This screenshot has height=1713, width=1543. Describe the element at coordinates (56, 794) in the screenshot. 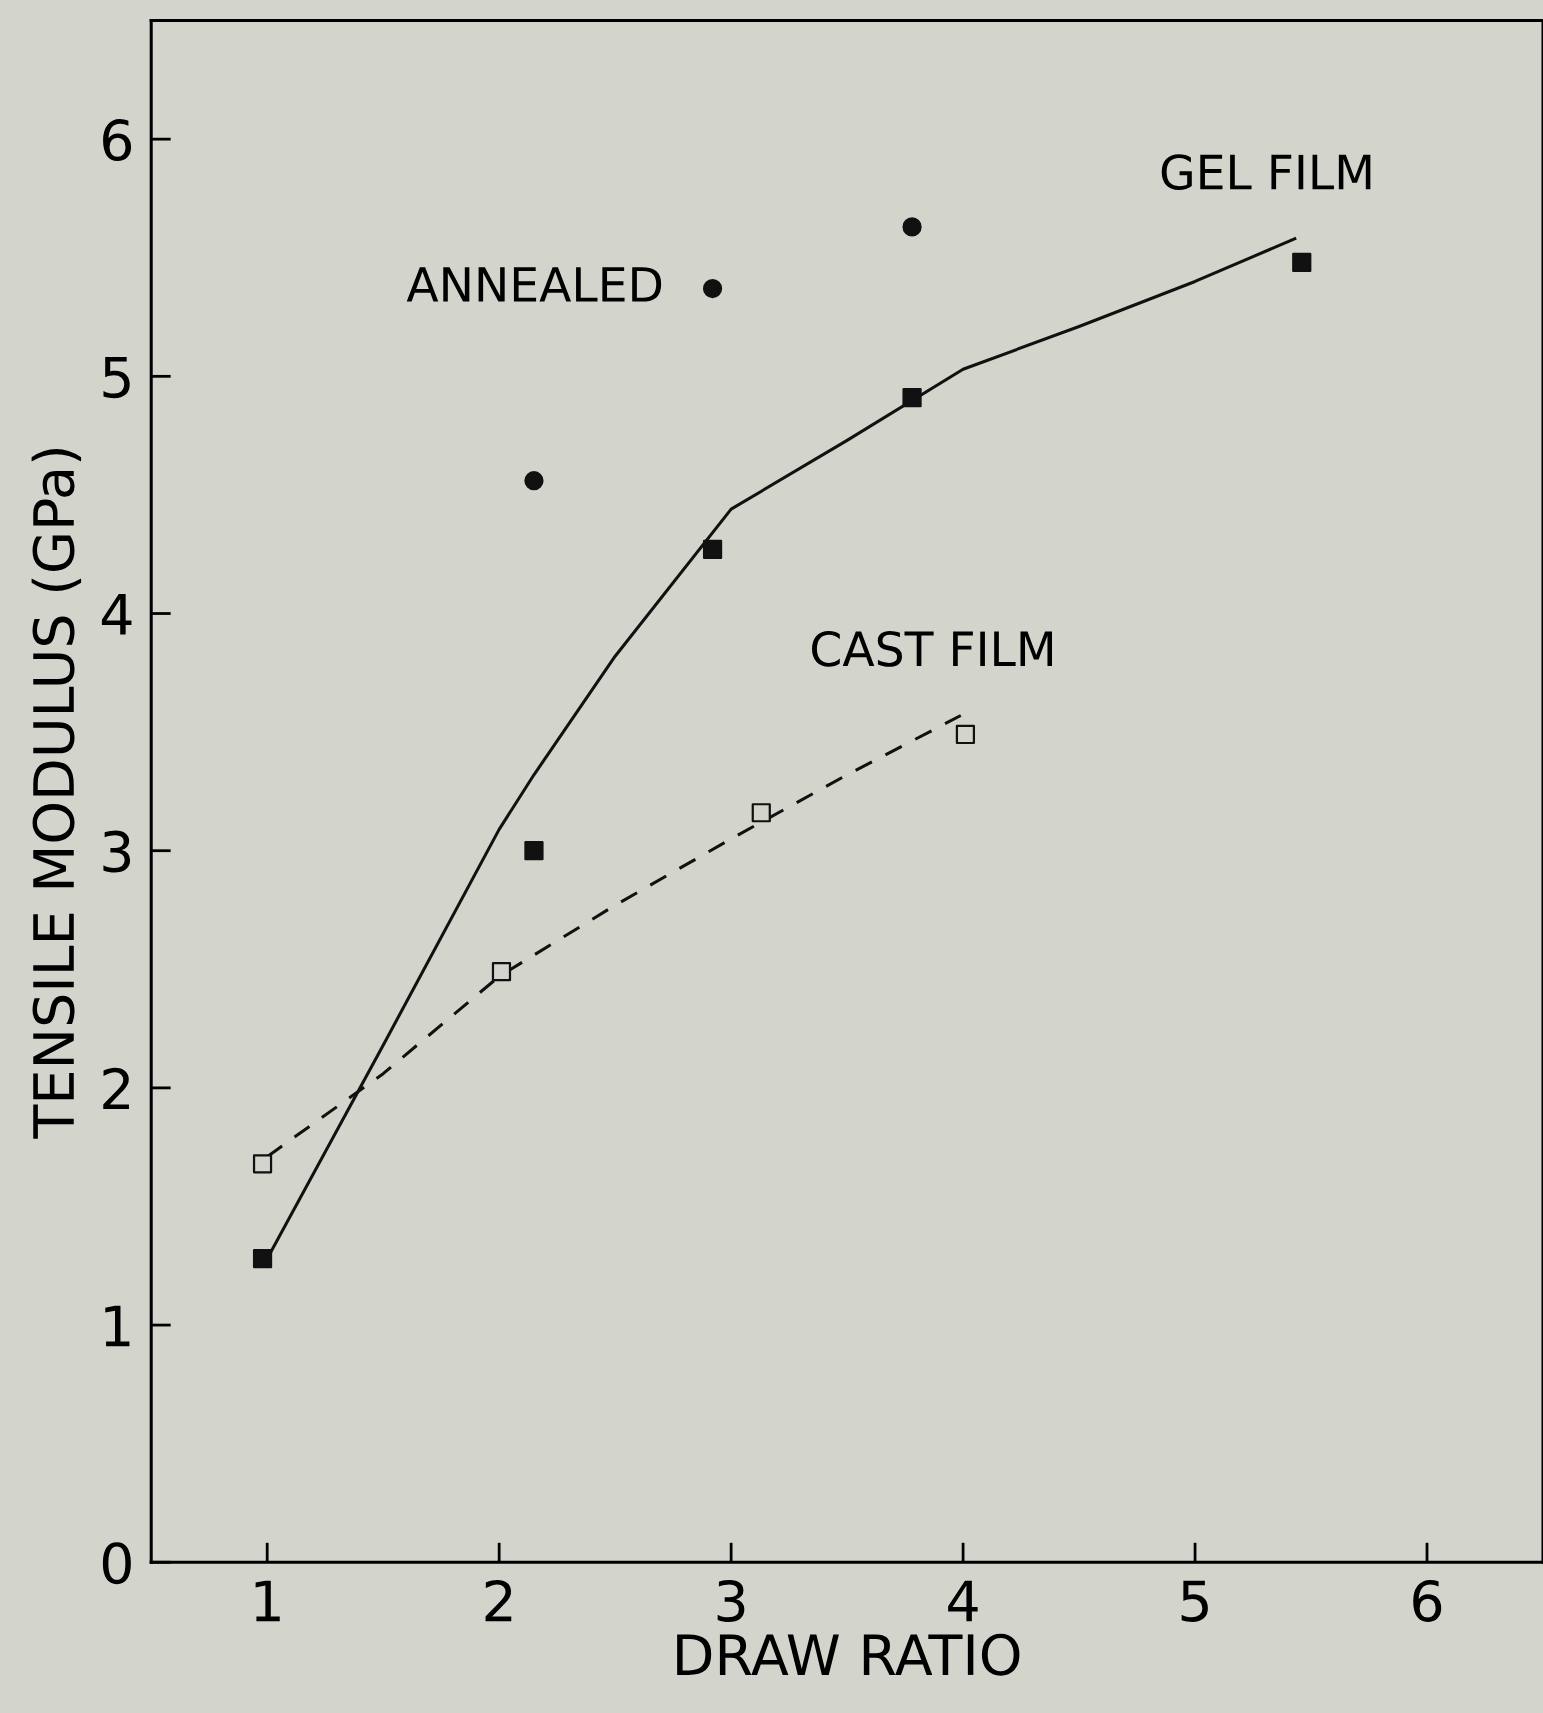

I see `y-axis-title: TENSILE MODULUS (GPa)` at that location.